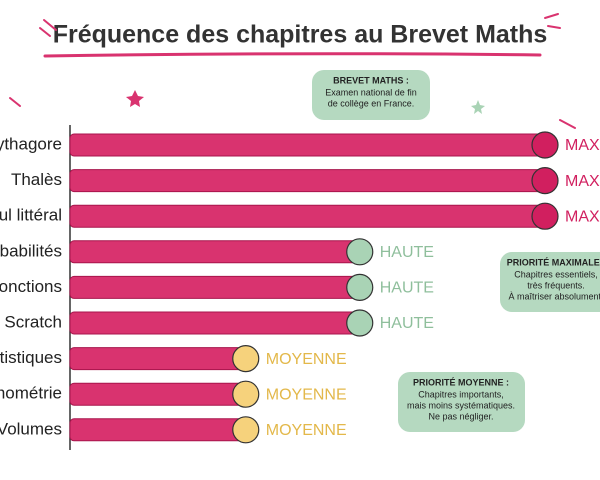 Image resolution: width=600 pixels, height=480 pixels. Describe the element at coordinates (556, 285) in the screenshot. I see `callout-text: très fréquents.` at that location.